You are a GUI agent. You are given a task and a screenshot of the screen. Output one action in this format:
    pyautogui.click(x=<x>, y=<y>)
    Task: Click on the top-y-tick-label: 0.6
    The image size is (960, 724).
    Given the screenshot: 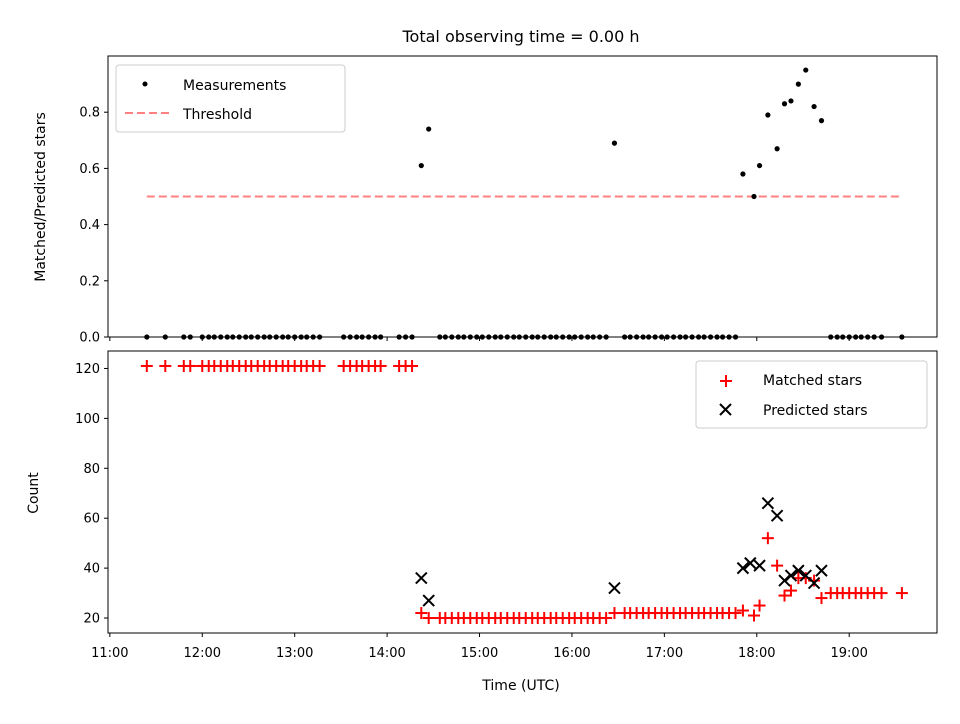 What is the action you would take?
    pyautogui.click(x=89, y=169)
    